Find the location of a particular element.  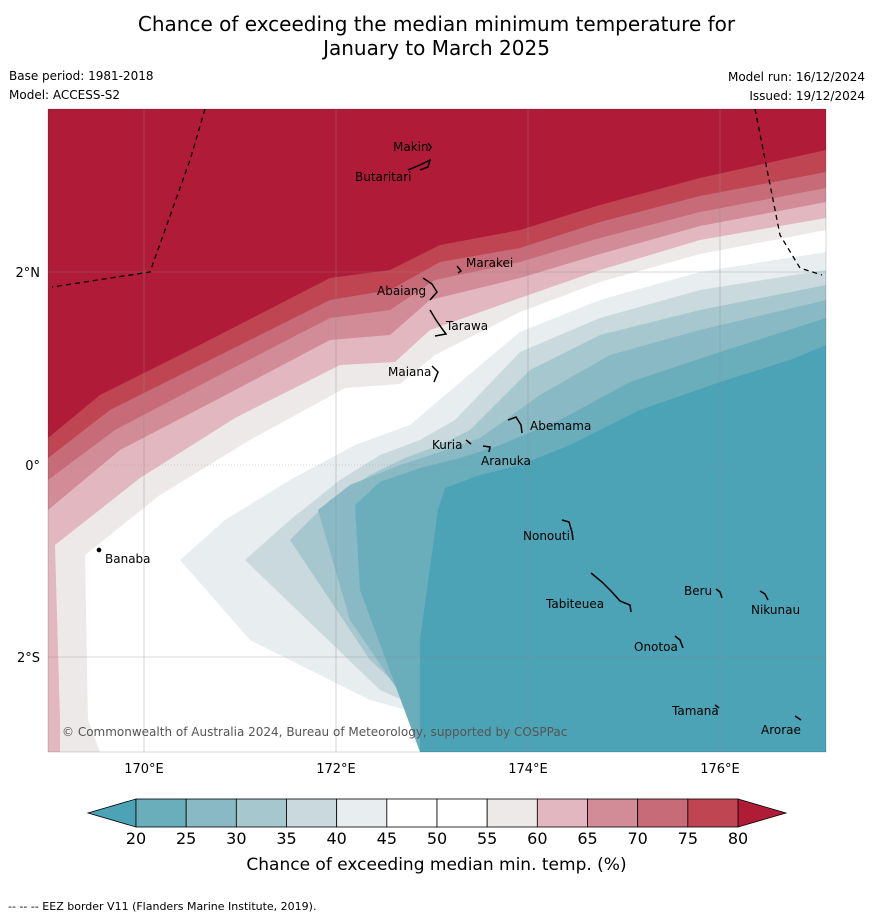

colorbar-tick-label: 50 is located at coordinates (437, 838).